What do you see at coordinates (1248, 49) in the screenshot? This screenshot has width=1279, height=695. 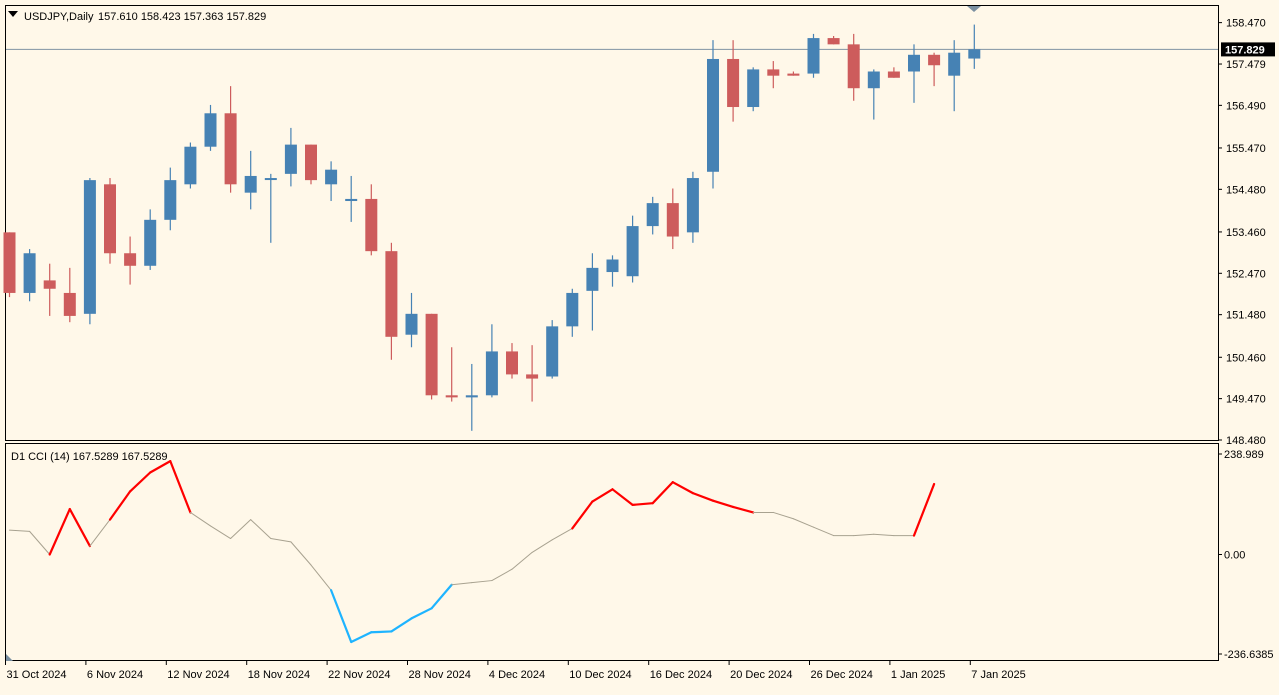 I see `current-price-tag-box` at bounding box center [1248, 49].